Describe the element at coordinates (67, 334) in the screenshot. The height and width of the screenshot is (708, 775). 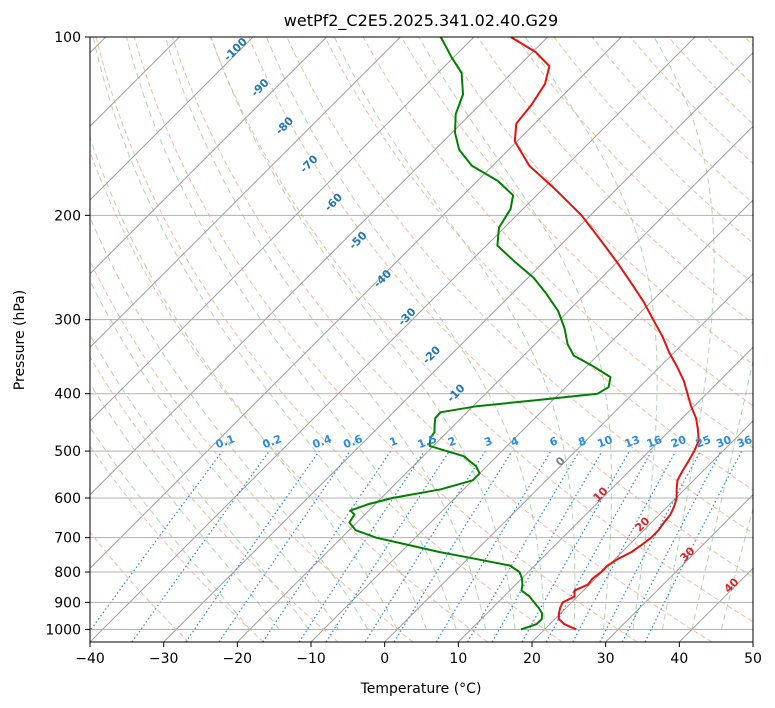
I see `y-axis: 1000 900 800 700 600 500 400 300 200 100` at that location.